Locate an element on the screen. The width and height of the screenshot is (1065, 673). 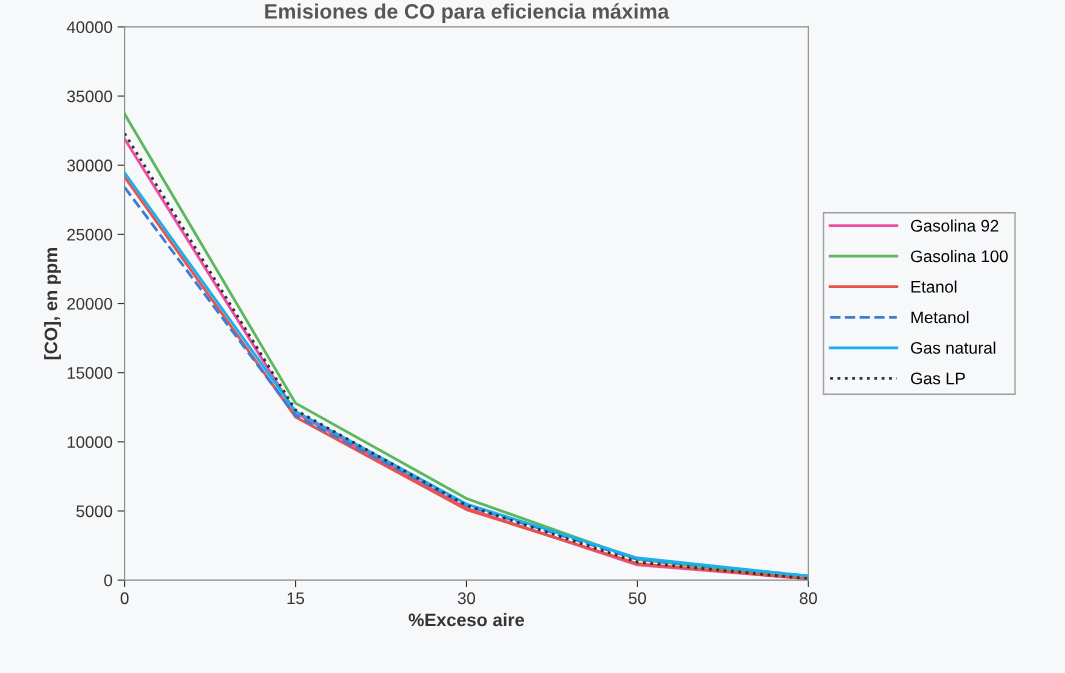
x-axis-title: %Exceso aire is located at coordinates (466, 620).